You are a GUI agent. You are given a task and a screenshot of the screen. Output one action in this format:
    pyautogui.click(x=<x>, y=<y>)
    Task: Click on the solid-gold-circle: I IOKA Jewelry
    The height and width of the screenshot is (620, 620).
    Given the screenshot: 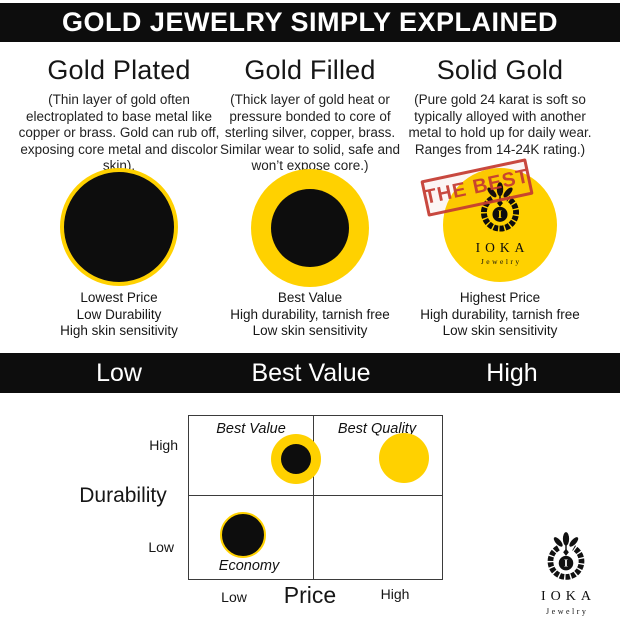 What is the action you would take?
    pyautogui.click(x=500, y=225)
    